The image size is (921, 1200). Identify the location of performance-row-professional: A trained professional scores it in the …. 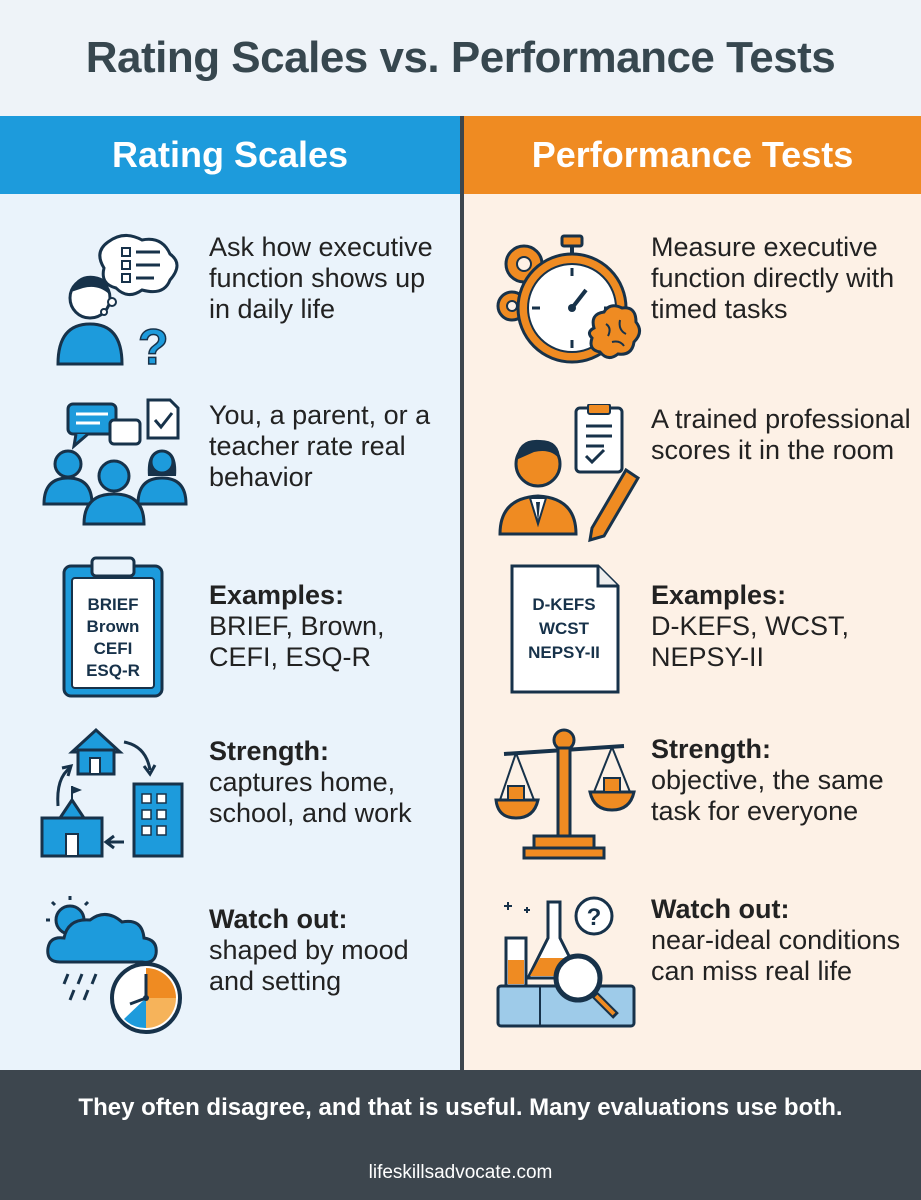
(692, 479).